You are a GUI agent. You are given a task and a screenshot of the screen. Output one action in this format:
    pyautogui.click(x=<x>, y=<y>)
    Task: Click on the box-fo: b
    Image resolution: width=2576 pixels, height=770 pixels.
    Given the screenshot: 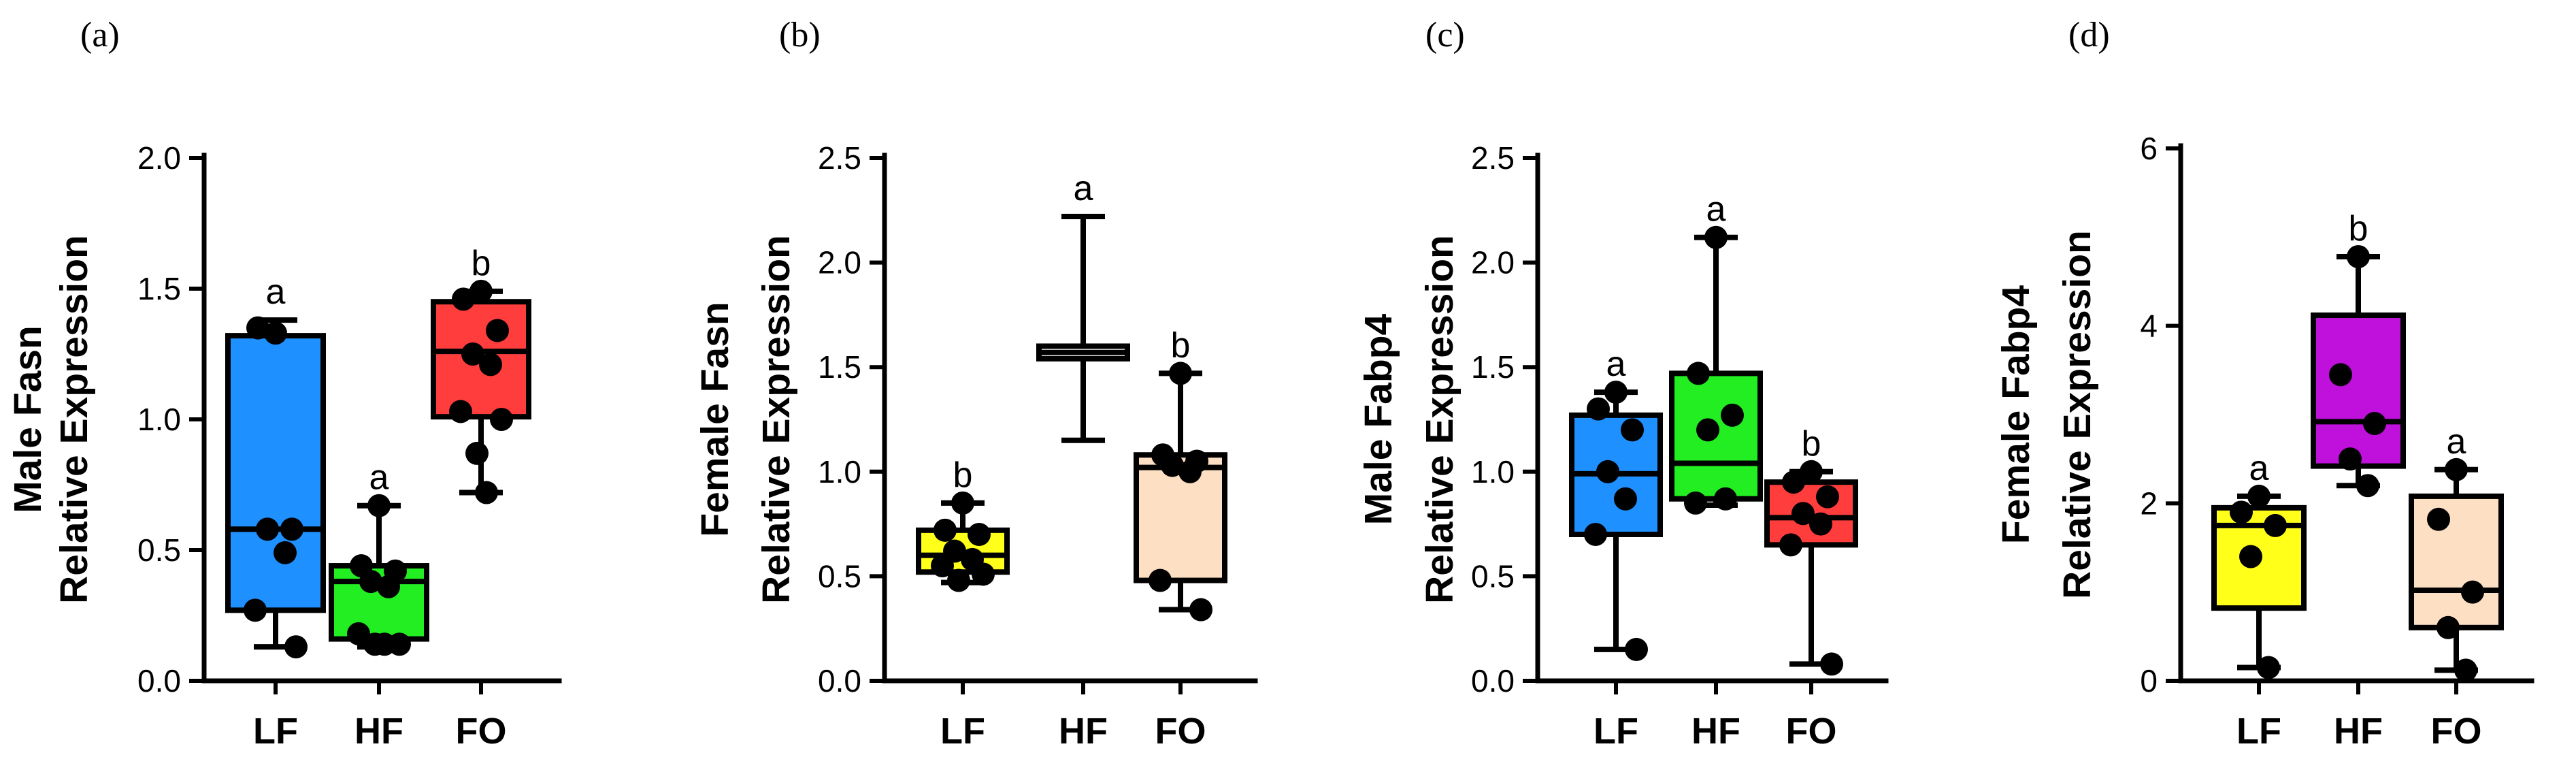 What is the action you would take?
    pyautogui.click(x=1181, y=473)
    